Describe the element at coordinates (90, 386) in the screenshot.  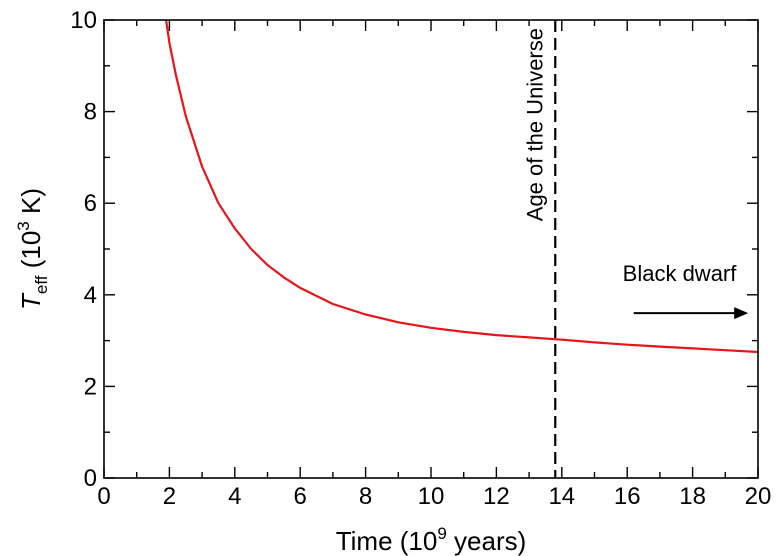
I see `y-tick-label: 2` at that location.